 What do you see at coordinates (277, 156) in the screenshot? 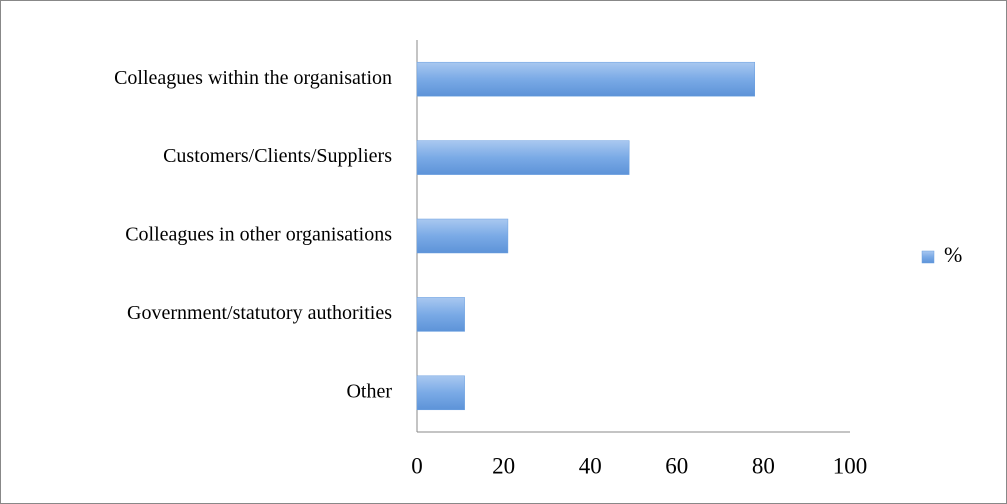
I see `y-tick-label: Customers/Clients/Suppliers` at bounding box center [277, 156].